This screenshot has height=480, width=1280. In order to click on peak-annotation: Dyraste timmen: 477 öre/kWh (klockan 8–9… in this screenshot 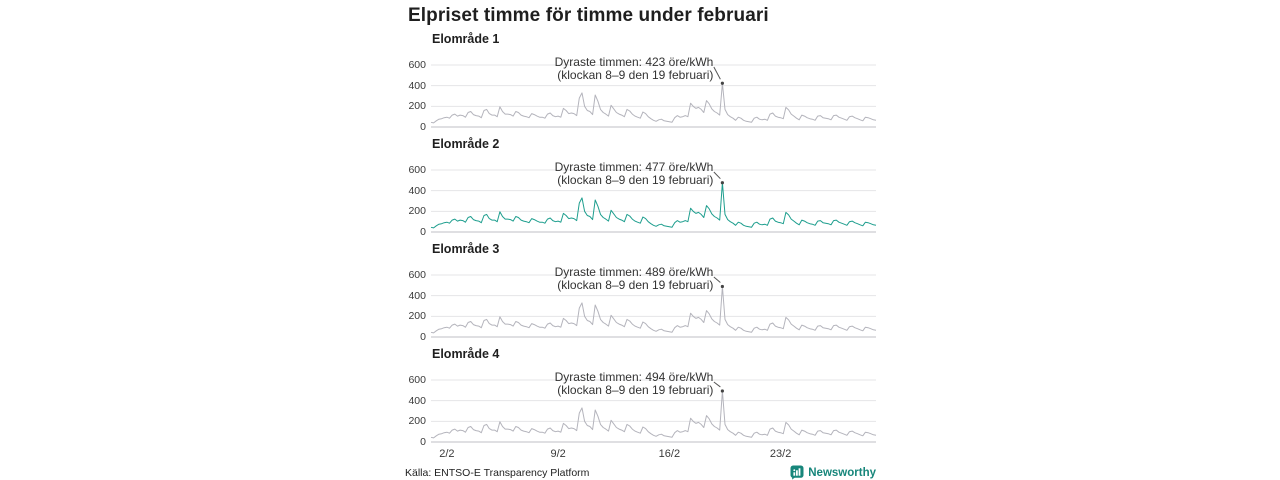, I will do `click(572, 173)`.